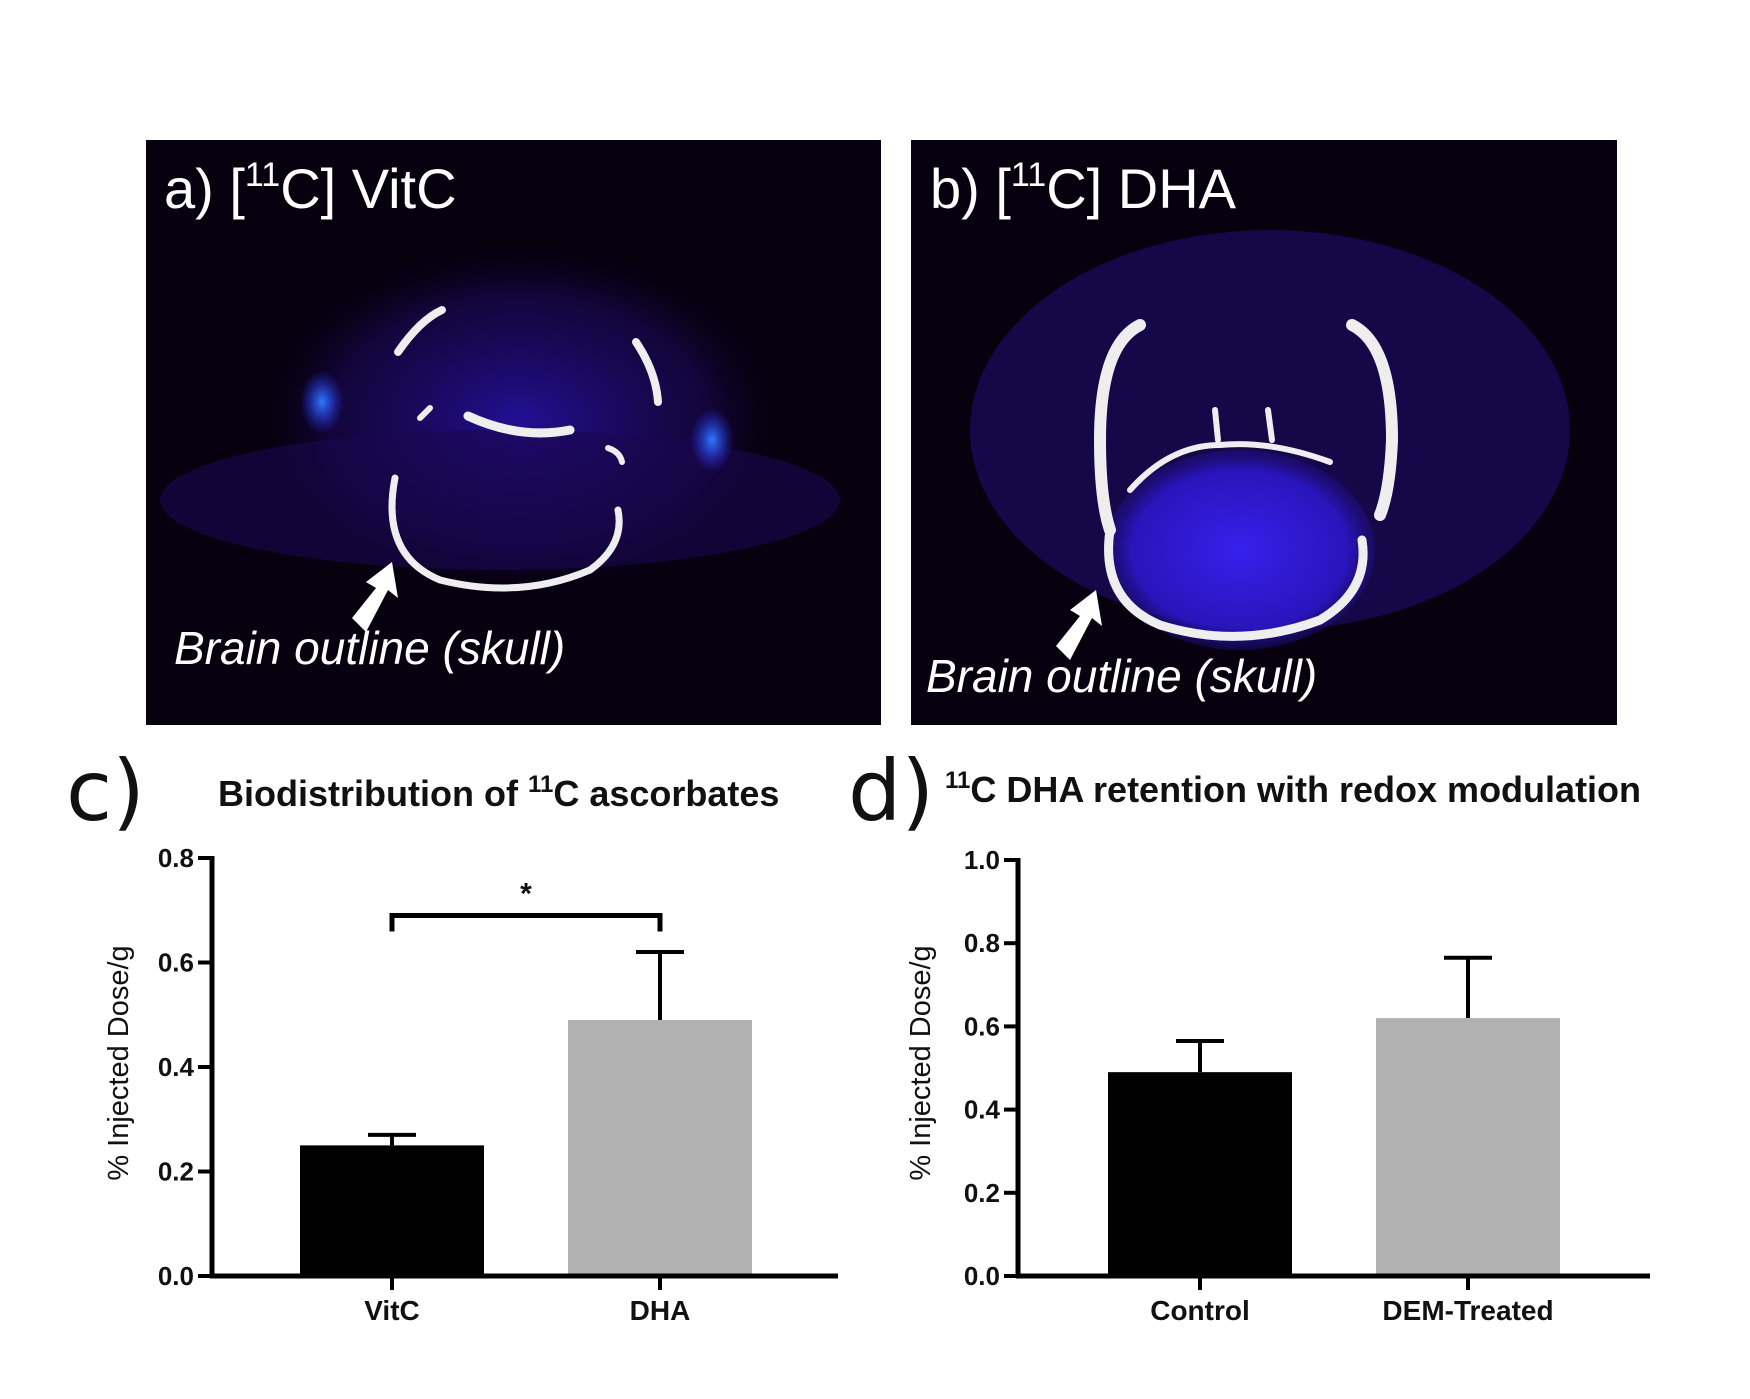  Describe the element at coordinates (525, 449) in the screenshot. I see `skull-outline-a` at that location.